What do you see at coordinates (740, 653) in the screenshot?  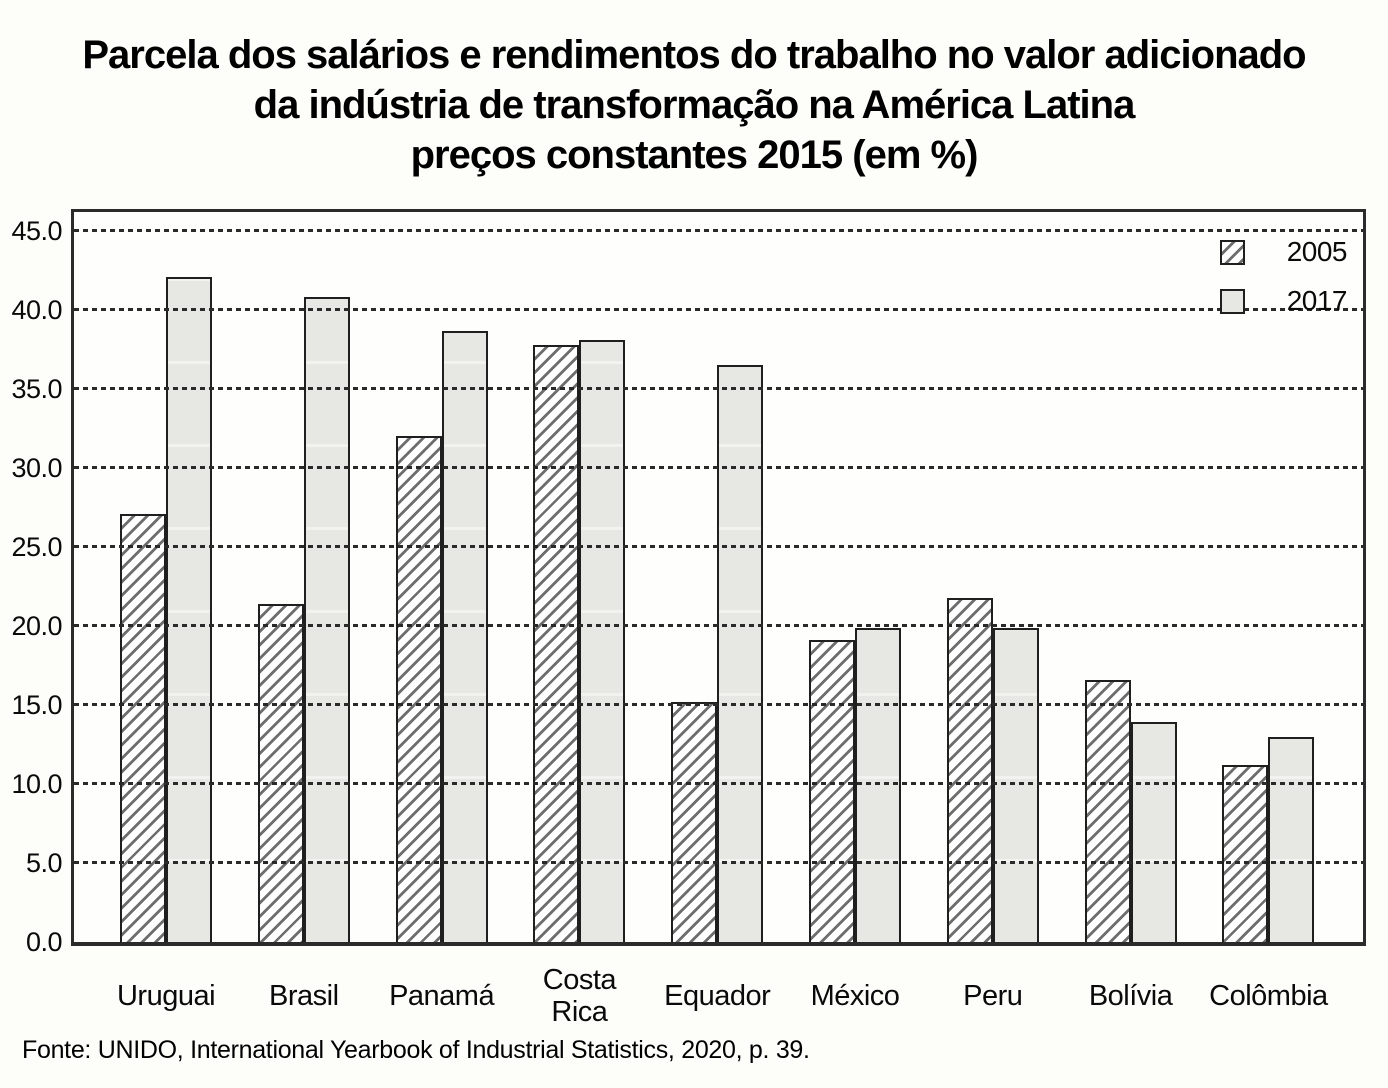 I see `bar-2017-equador` at bounding box center [740, 653].